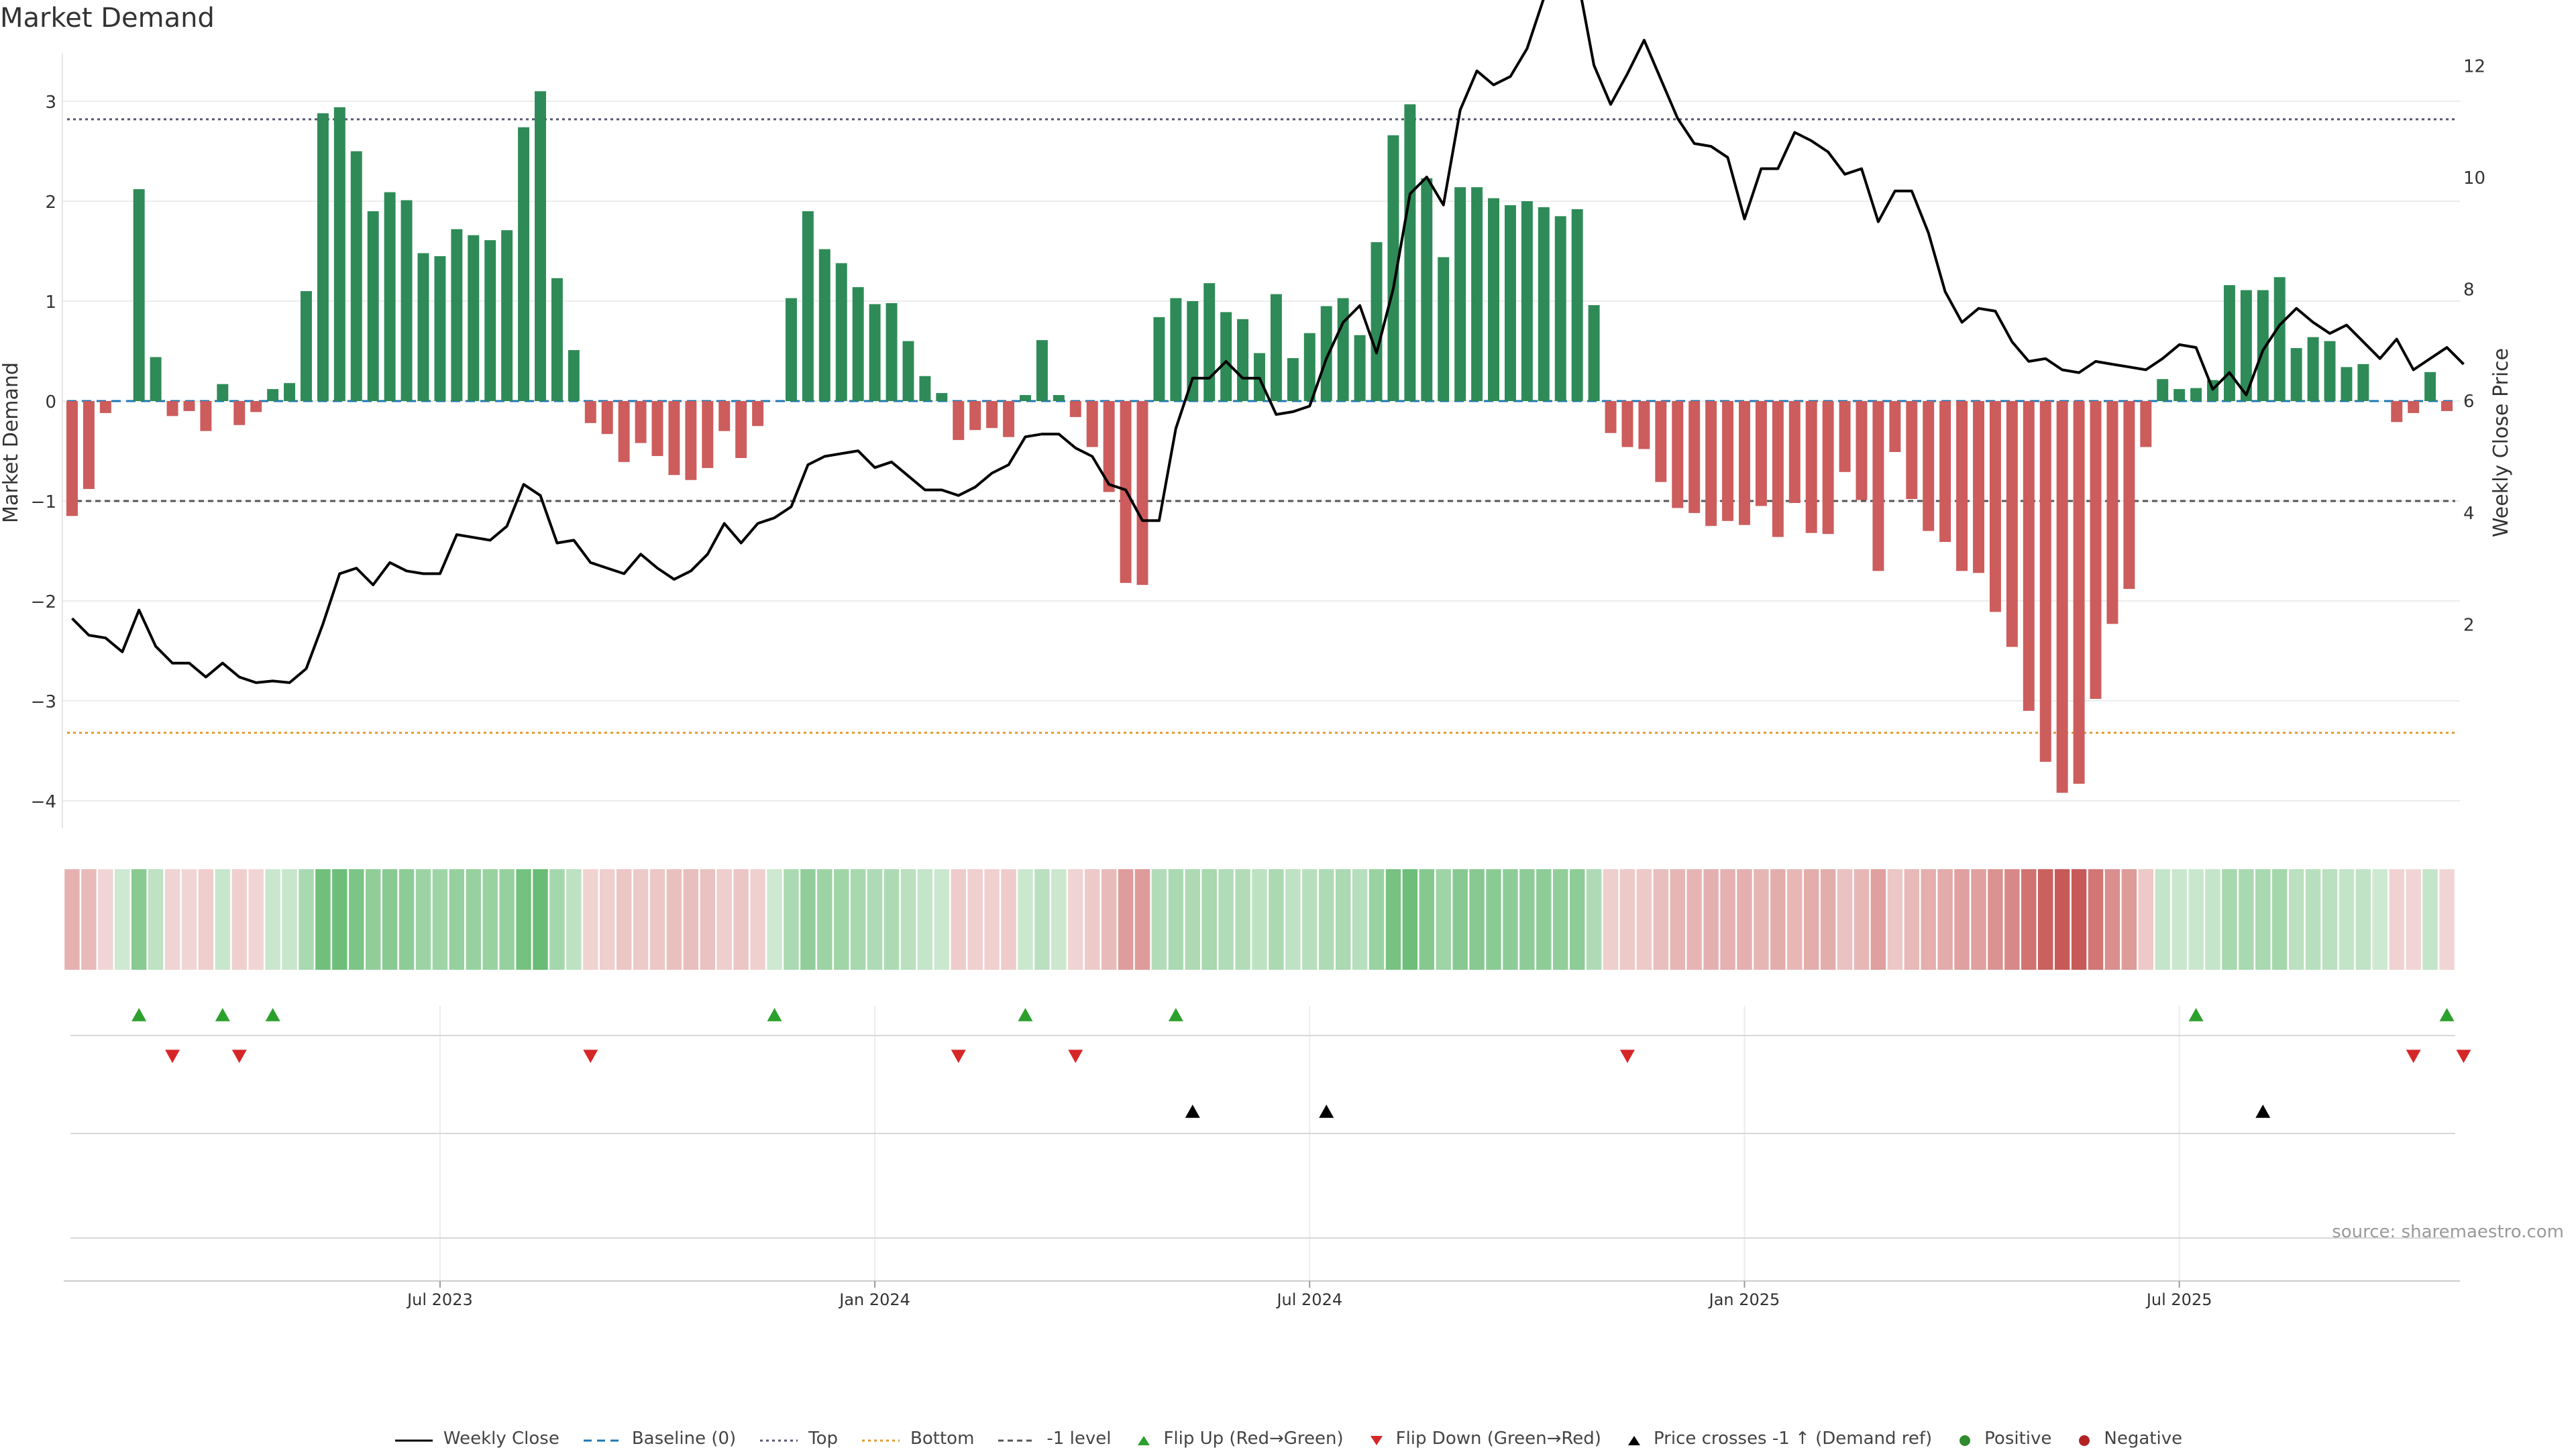  Describe the element at coordinates (414, 1438) in the screenshot. I see `legend-line-swatch` at that location.